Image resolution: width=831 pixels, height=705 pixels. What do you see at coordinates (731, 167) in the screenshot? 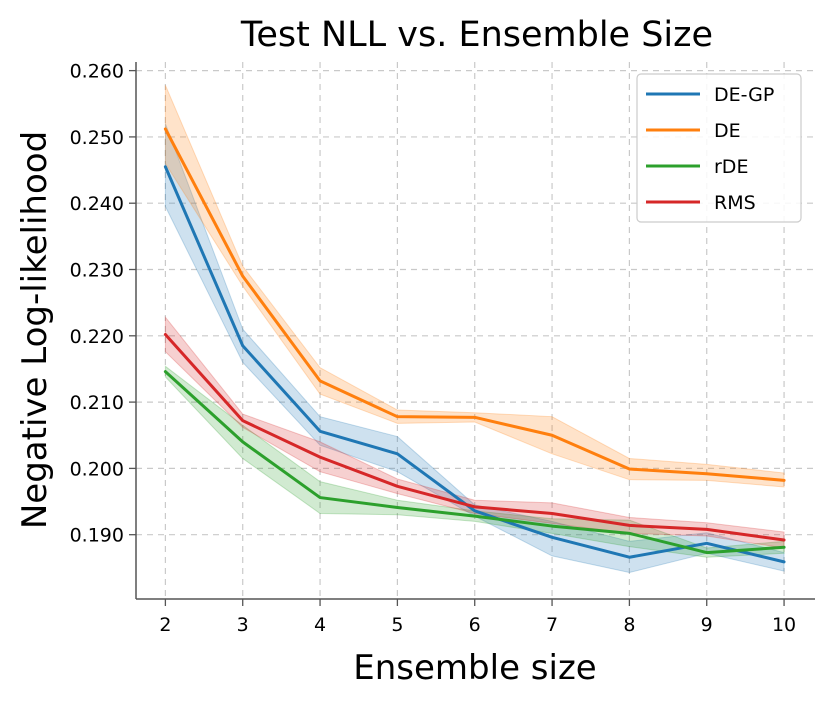
I see `legend-label-rde: rDE` at bounding box center [731, 167].